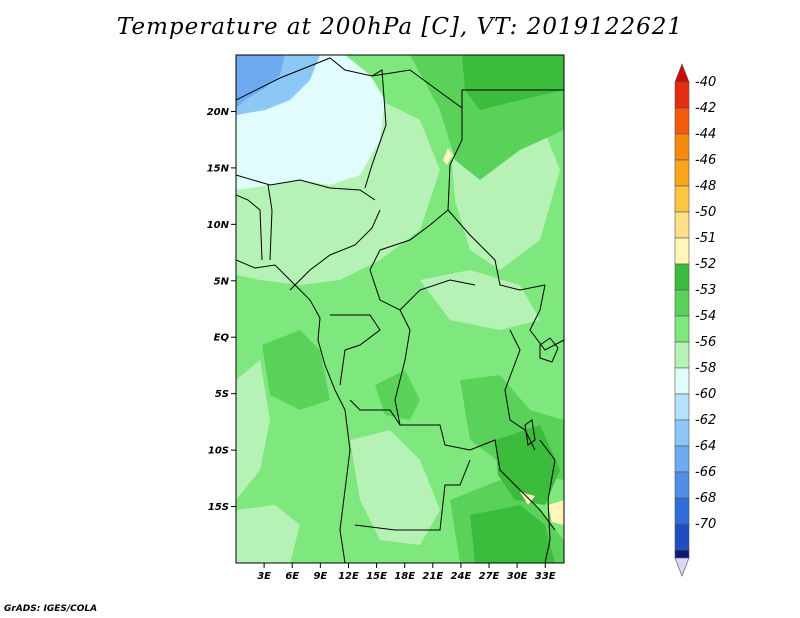  Describe the element at coordinates (705, 316) in the screenshot. I see `colorbar-label: -54` at that location.